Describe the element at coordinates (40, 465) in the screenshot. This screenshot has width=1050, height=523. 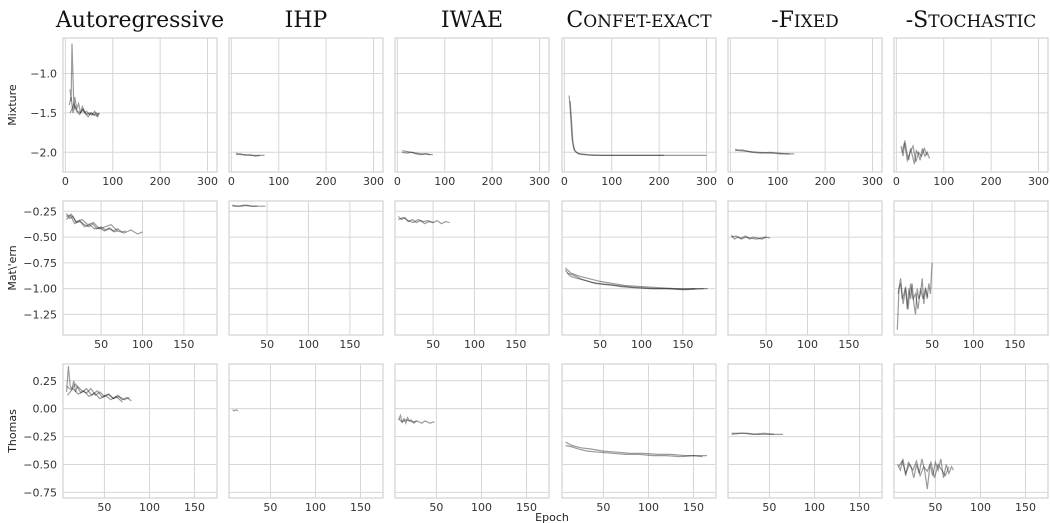
I see `y-tick-label: −0.50` at that location.